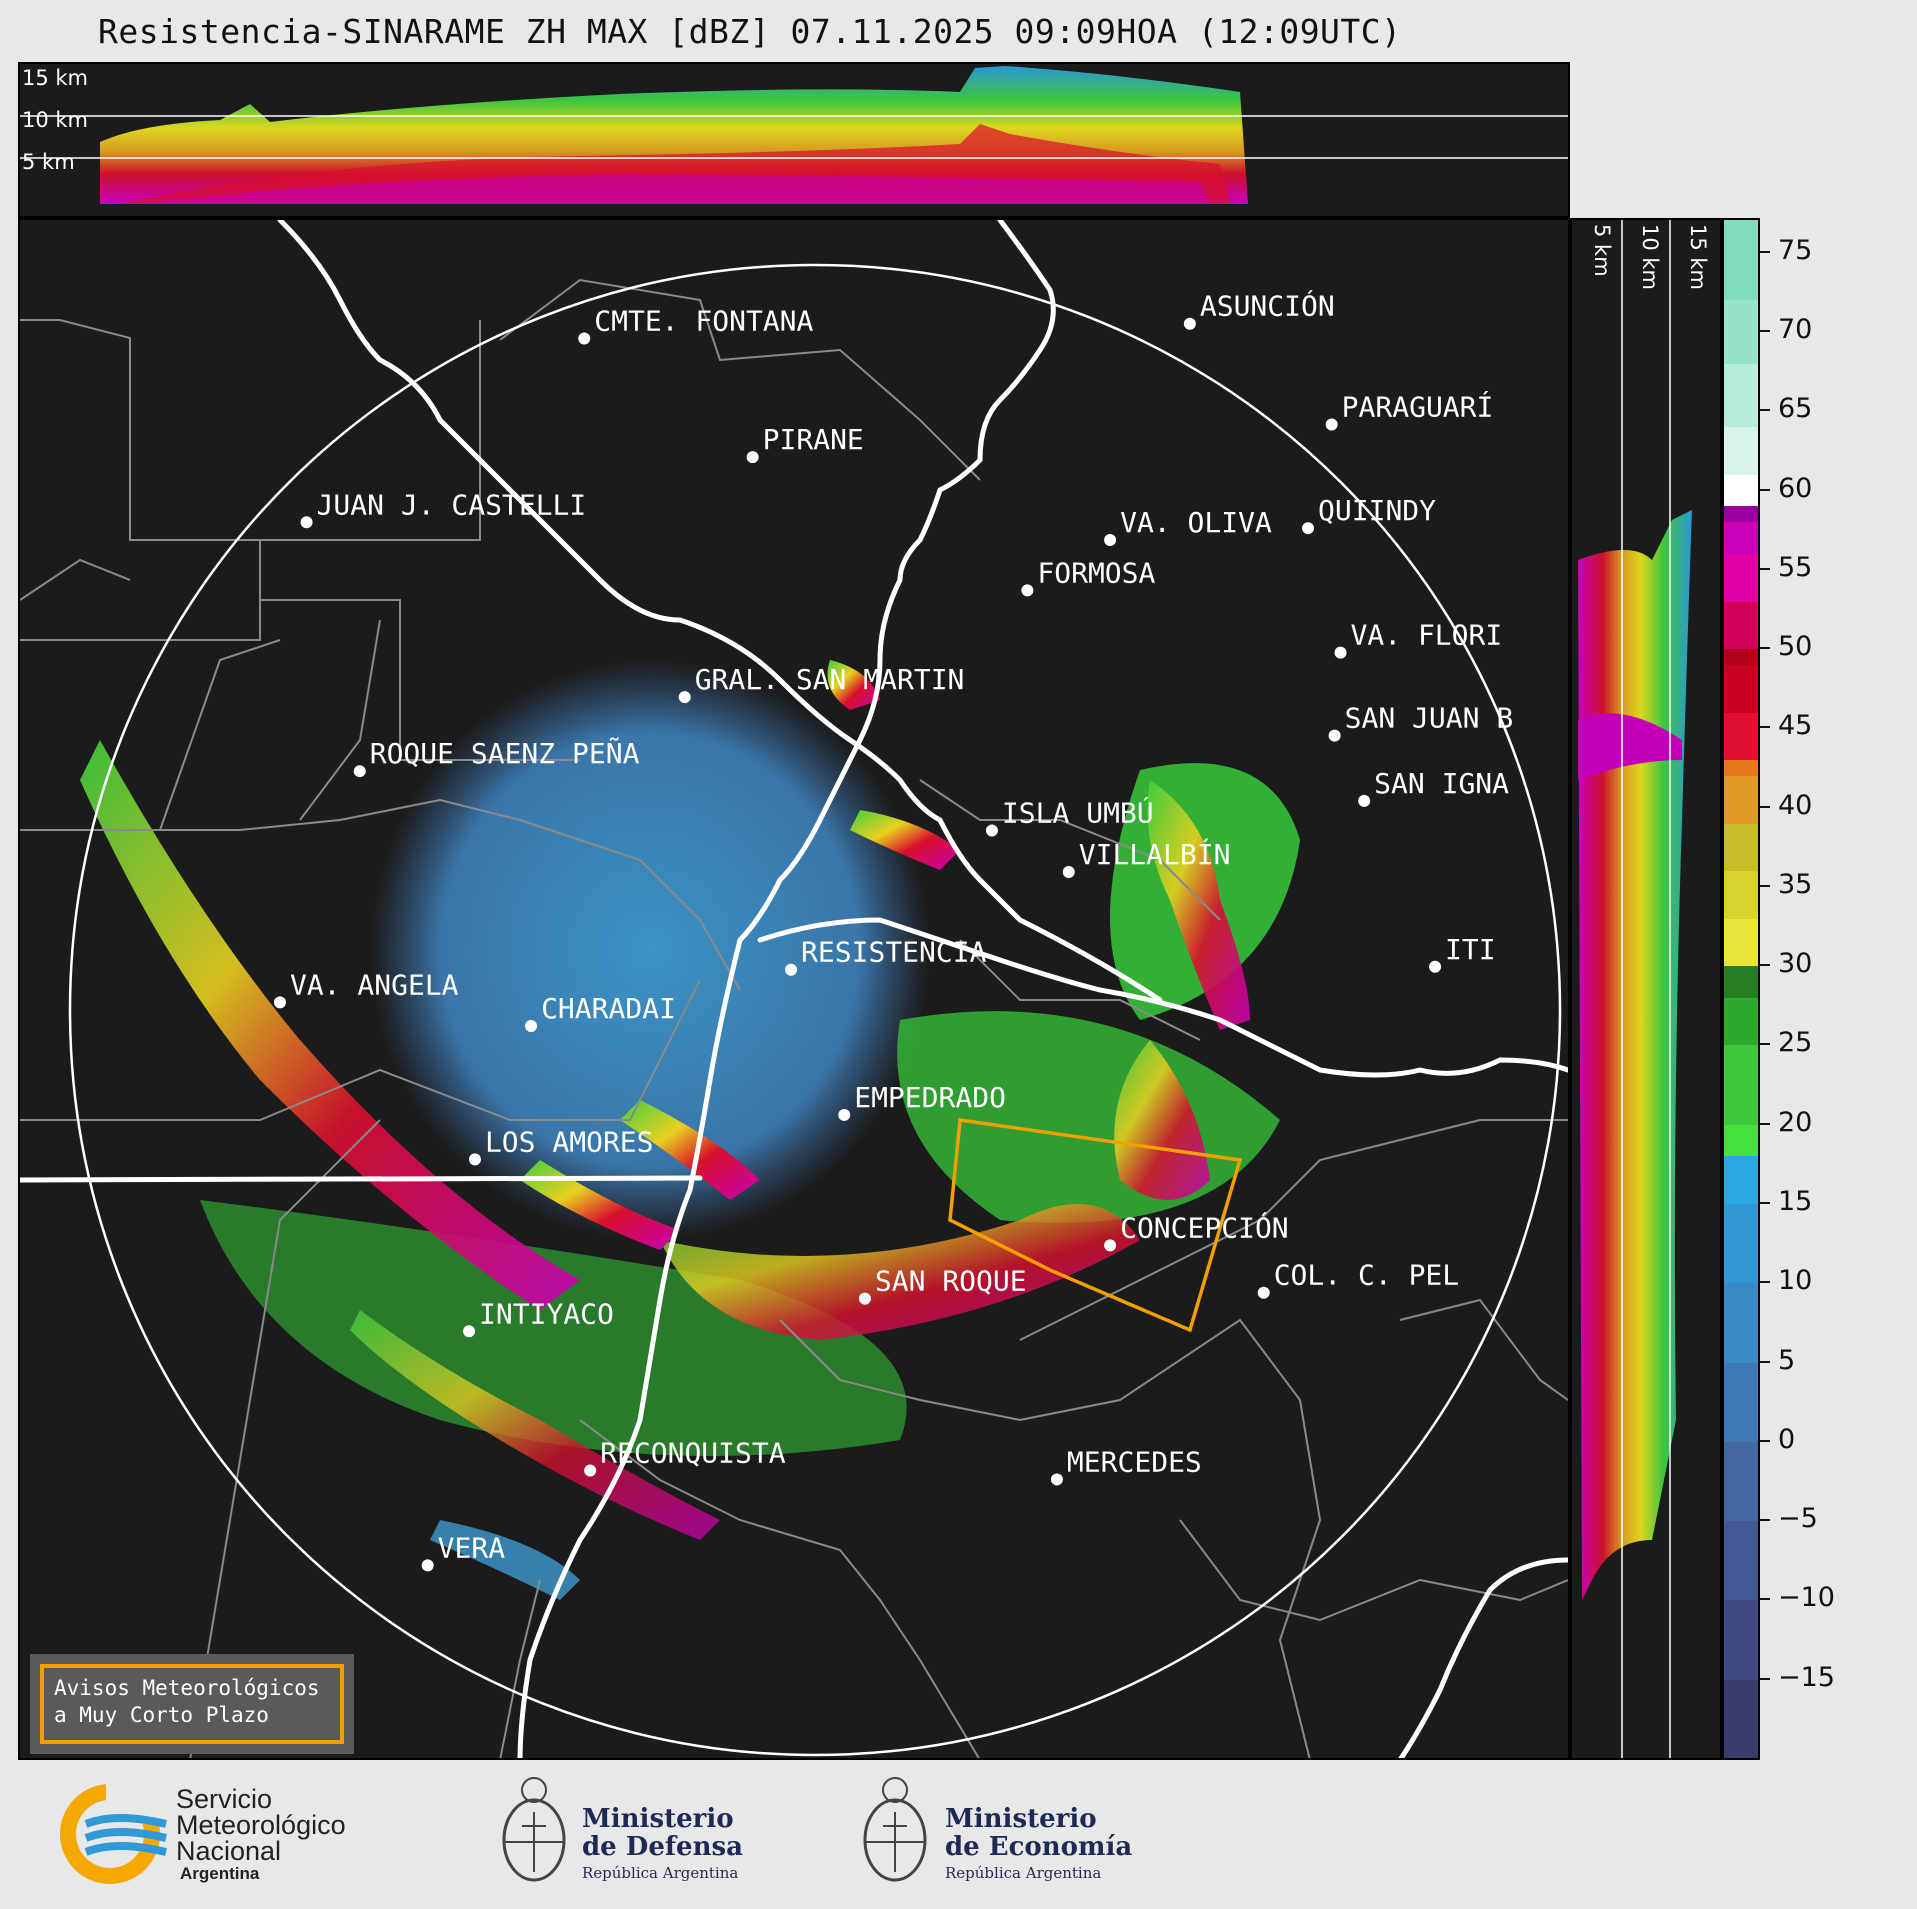  What do you see at coordinates (1795, 964) in the screenshot?
I see `colorbar-tick-label: 30` at bounding box center [1795, 964].